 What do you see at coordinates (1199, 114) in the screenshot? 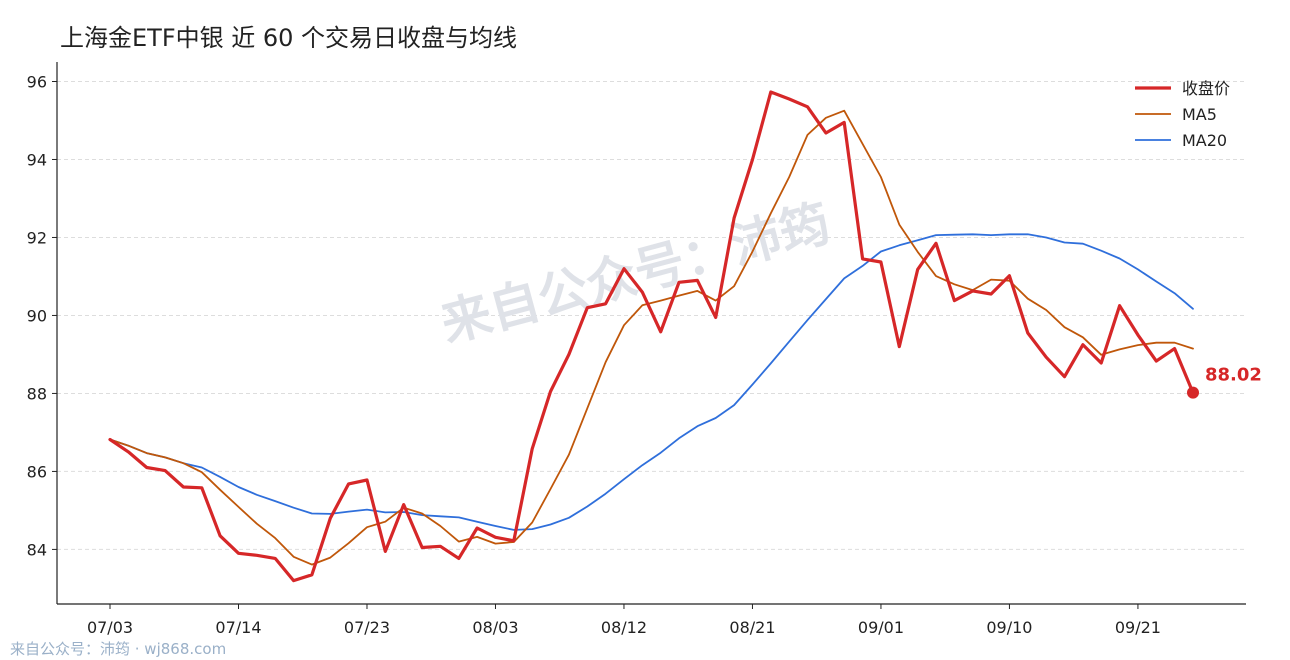
I see `legend-label-ma5: MA5` at bounding box center [1199, 114].